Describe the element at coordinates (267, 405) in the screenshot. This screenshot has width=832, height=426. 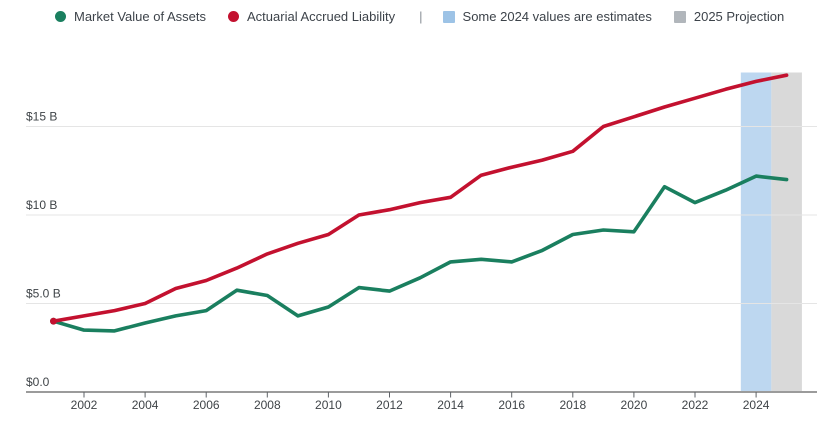
I see `x-axis-label: 2008` at that location.